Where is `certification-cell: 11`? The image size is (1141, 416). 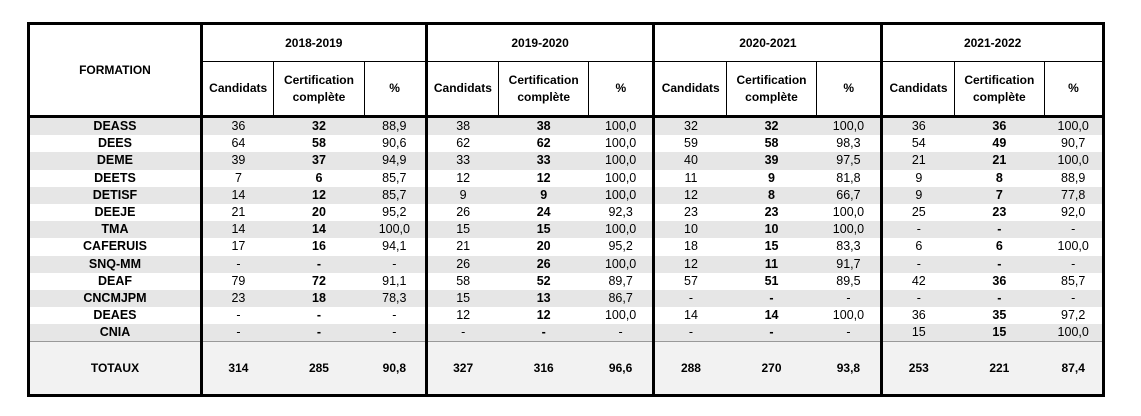
certification-cell: 11 is located at coordinates (771, 264).